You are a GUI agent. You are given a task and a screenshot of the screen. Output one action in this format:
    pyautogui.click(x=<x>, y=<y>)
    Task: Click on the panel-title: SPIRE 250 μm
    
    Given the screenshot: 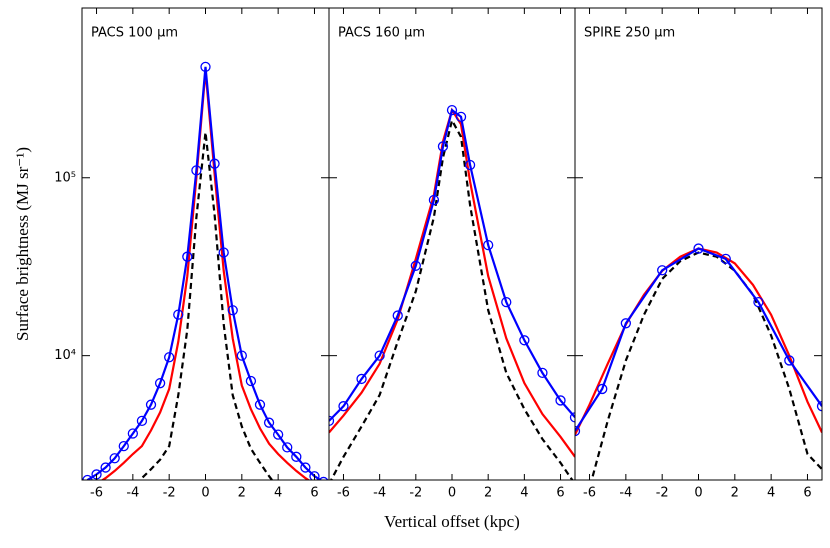 What is the action you would take?
    pyautogui.click(x=629, y=33)
    